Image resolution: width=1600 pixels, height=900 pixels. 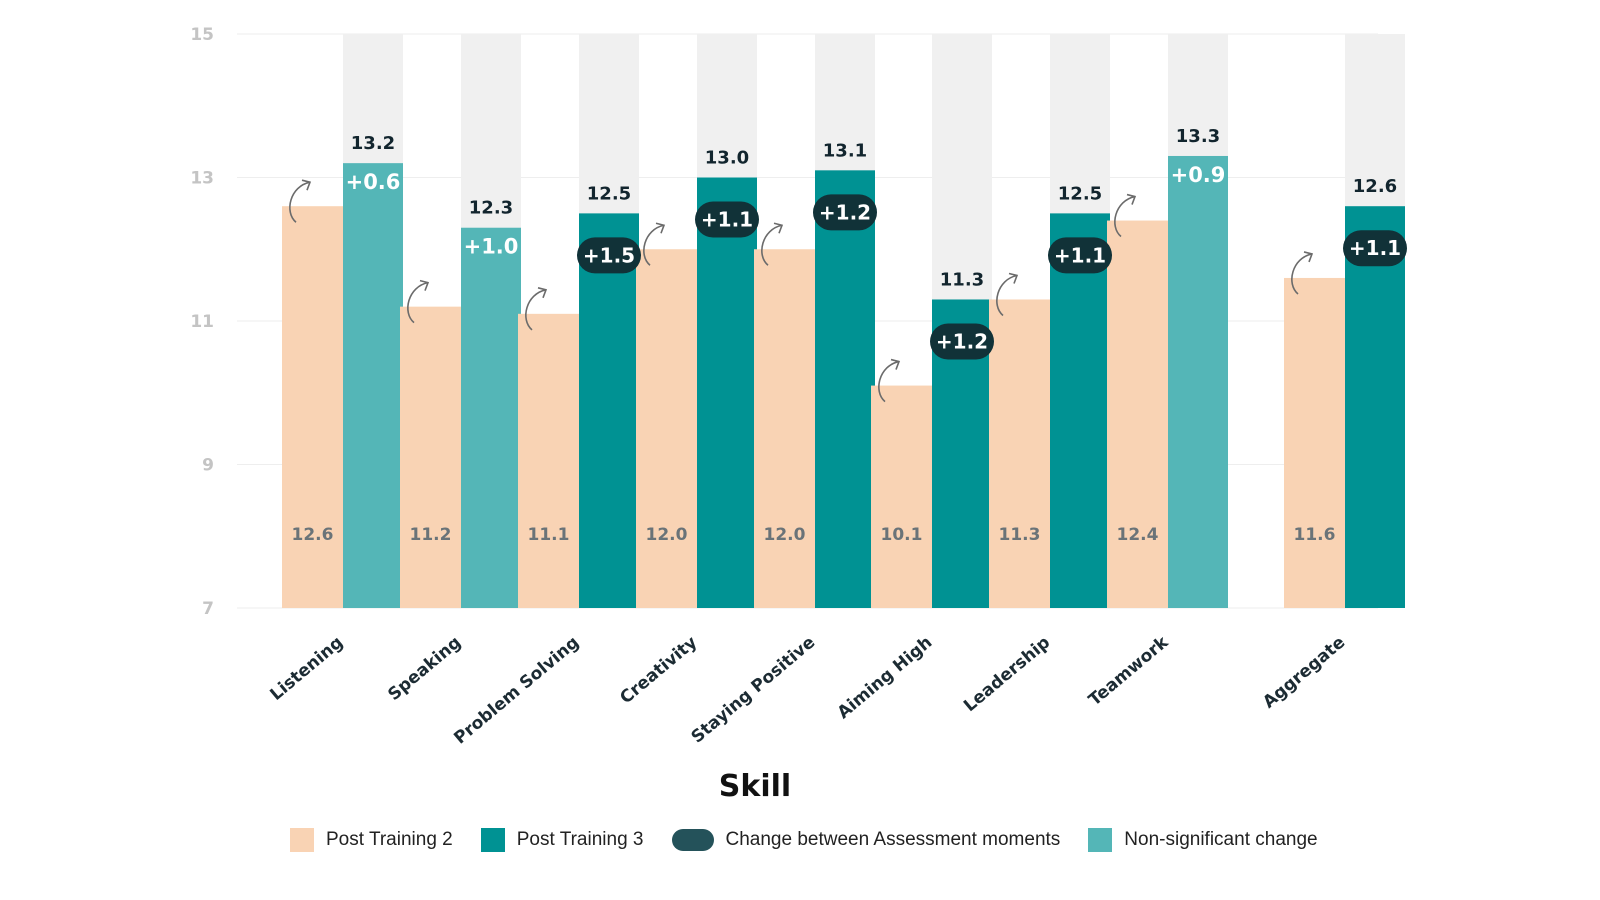 I want to click on legend-item-change: Change between Assessment moments, so click(x=866, y=840).